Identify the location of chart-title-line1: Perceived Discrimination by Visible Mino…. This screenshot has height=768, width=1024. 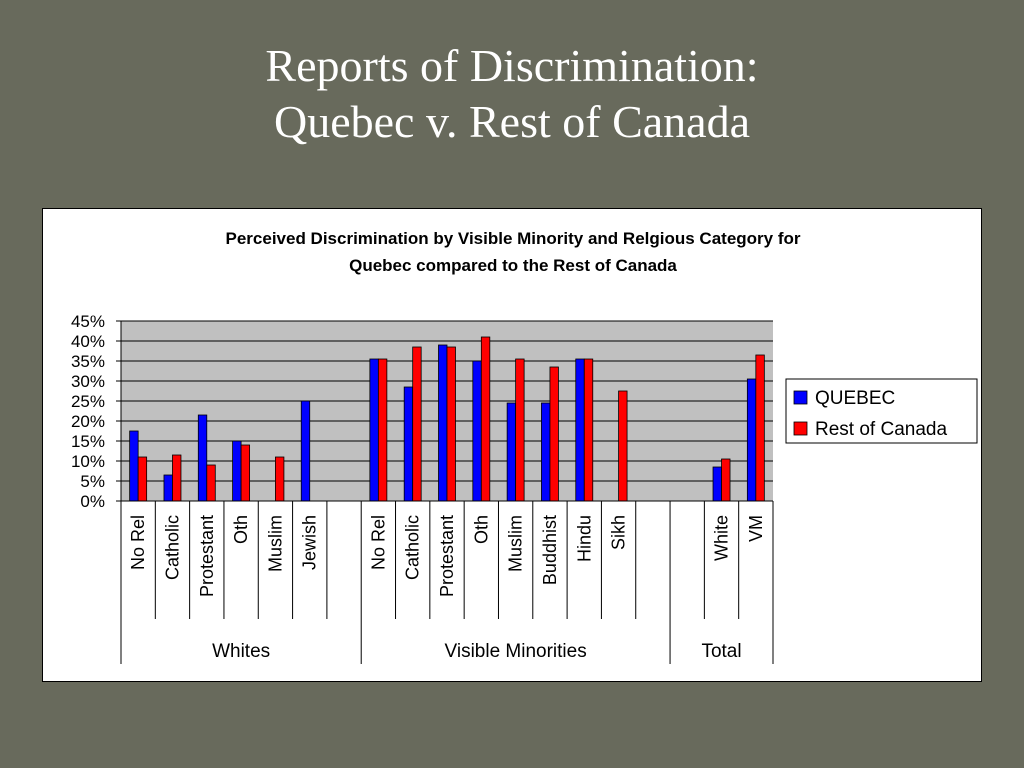
(513, 238).